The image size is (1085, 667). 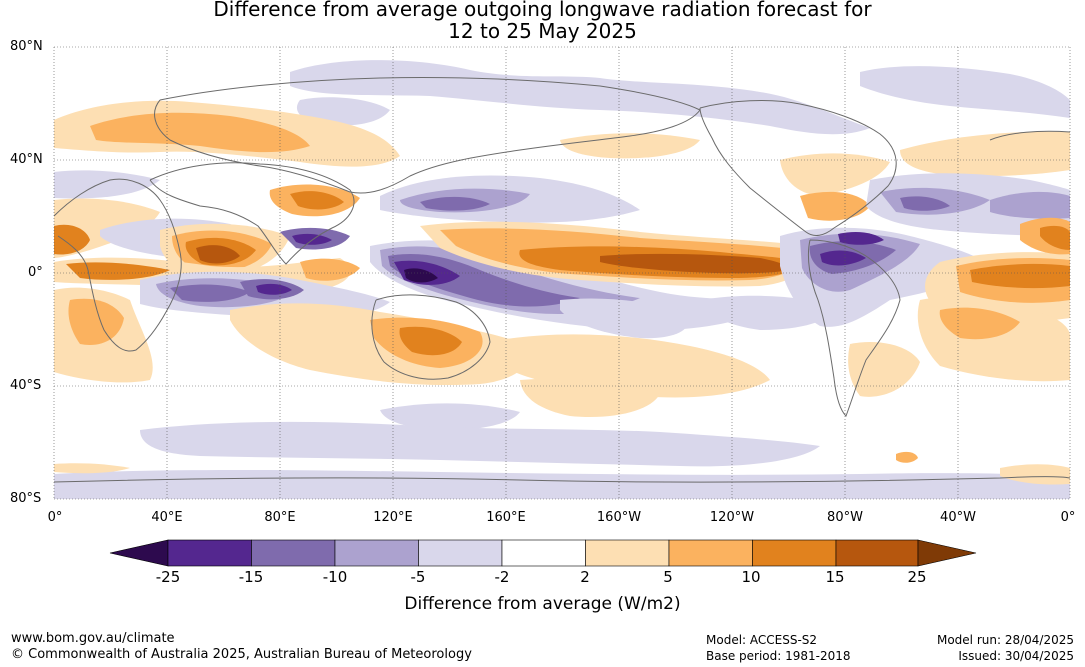 What do you see at coordinates (35, 272) in the screenshot?
I see `lat-label-eq: 0°` at bounding box center [35, 272].